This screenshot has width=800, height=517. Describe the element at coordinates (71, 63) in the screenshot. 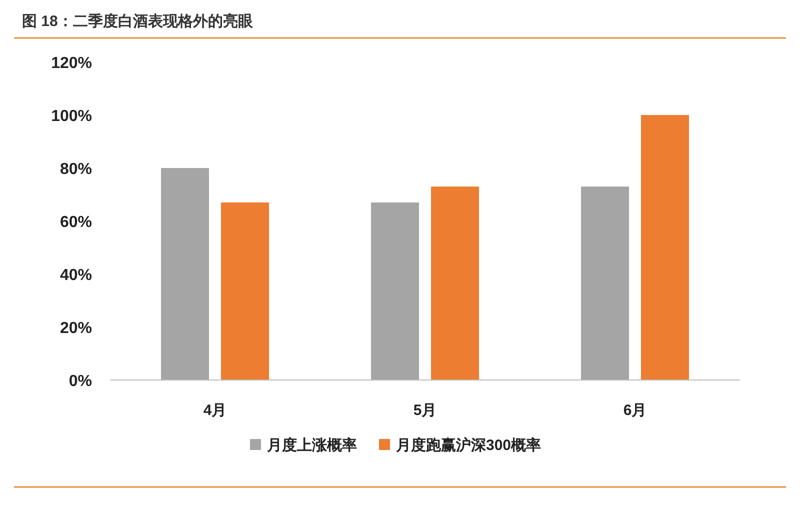

I see `y-tick-label: 120%` at that location.